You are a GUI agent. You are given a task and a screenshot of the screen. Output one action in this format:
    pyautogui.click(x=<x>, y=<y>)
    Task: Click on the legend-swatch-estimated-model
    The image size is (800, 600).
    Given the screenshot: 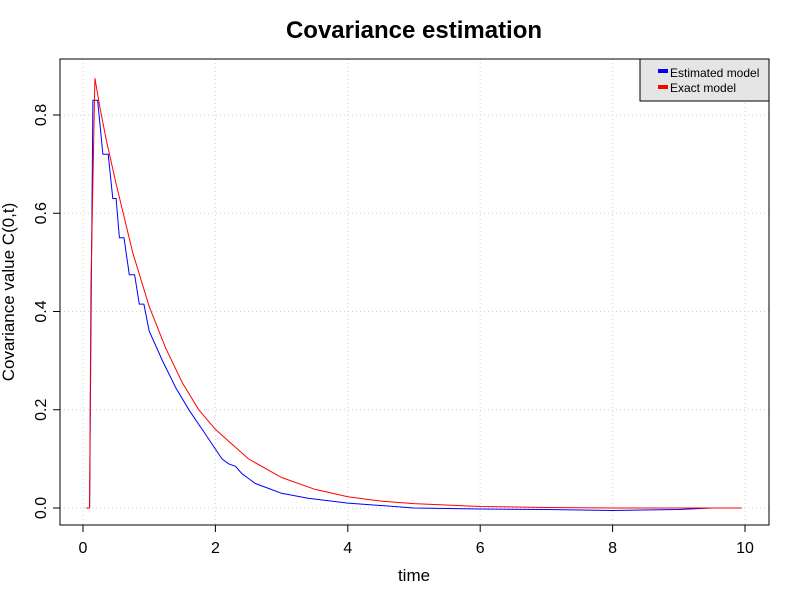 What is the action you would take?
    pyautogui.click(x=663, y=71)
    